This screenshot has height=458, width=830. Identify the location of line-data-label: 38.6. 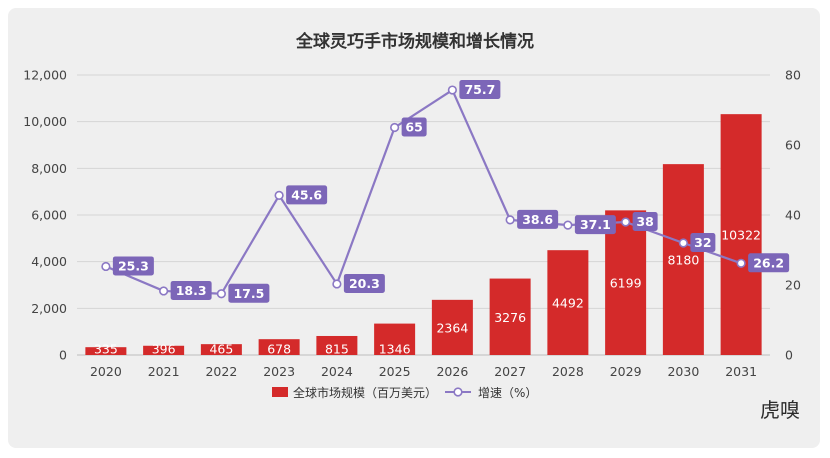
(537, 219).